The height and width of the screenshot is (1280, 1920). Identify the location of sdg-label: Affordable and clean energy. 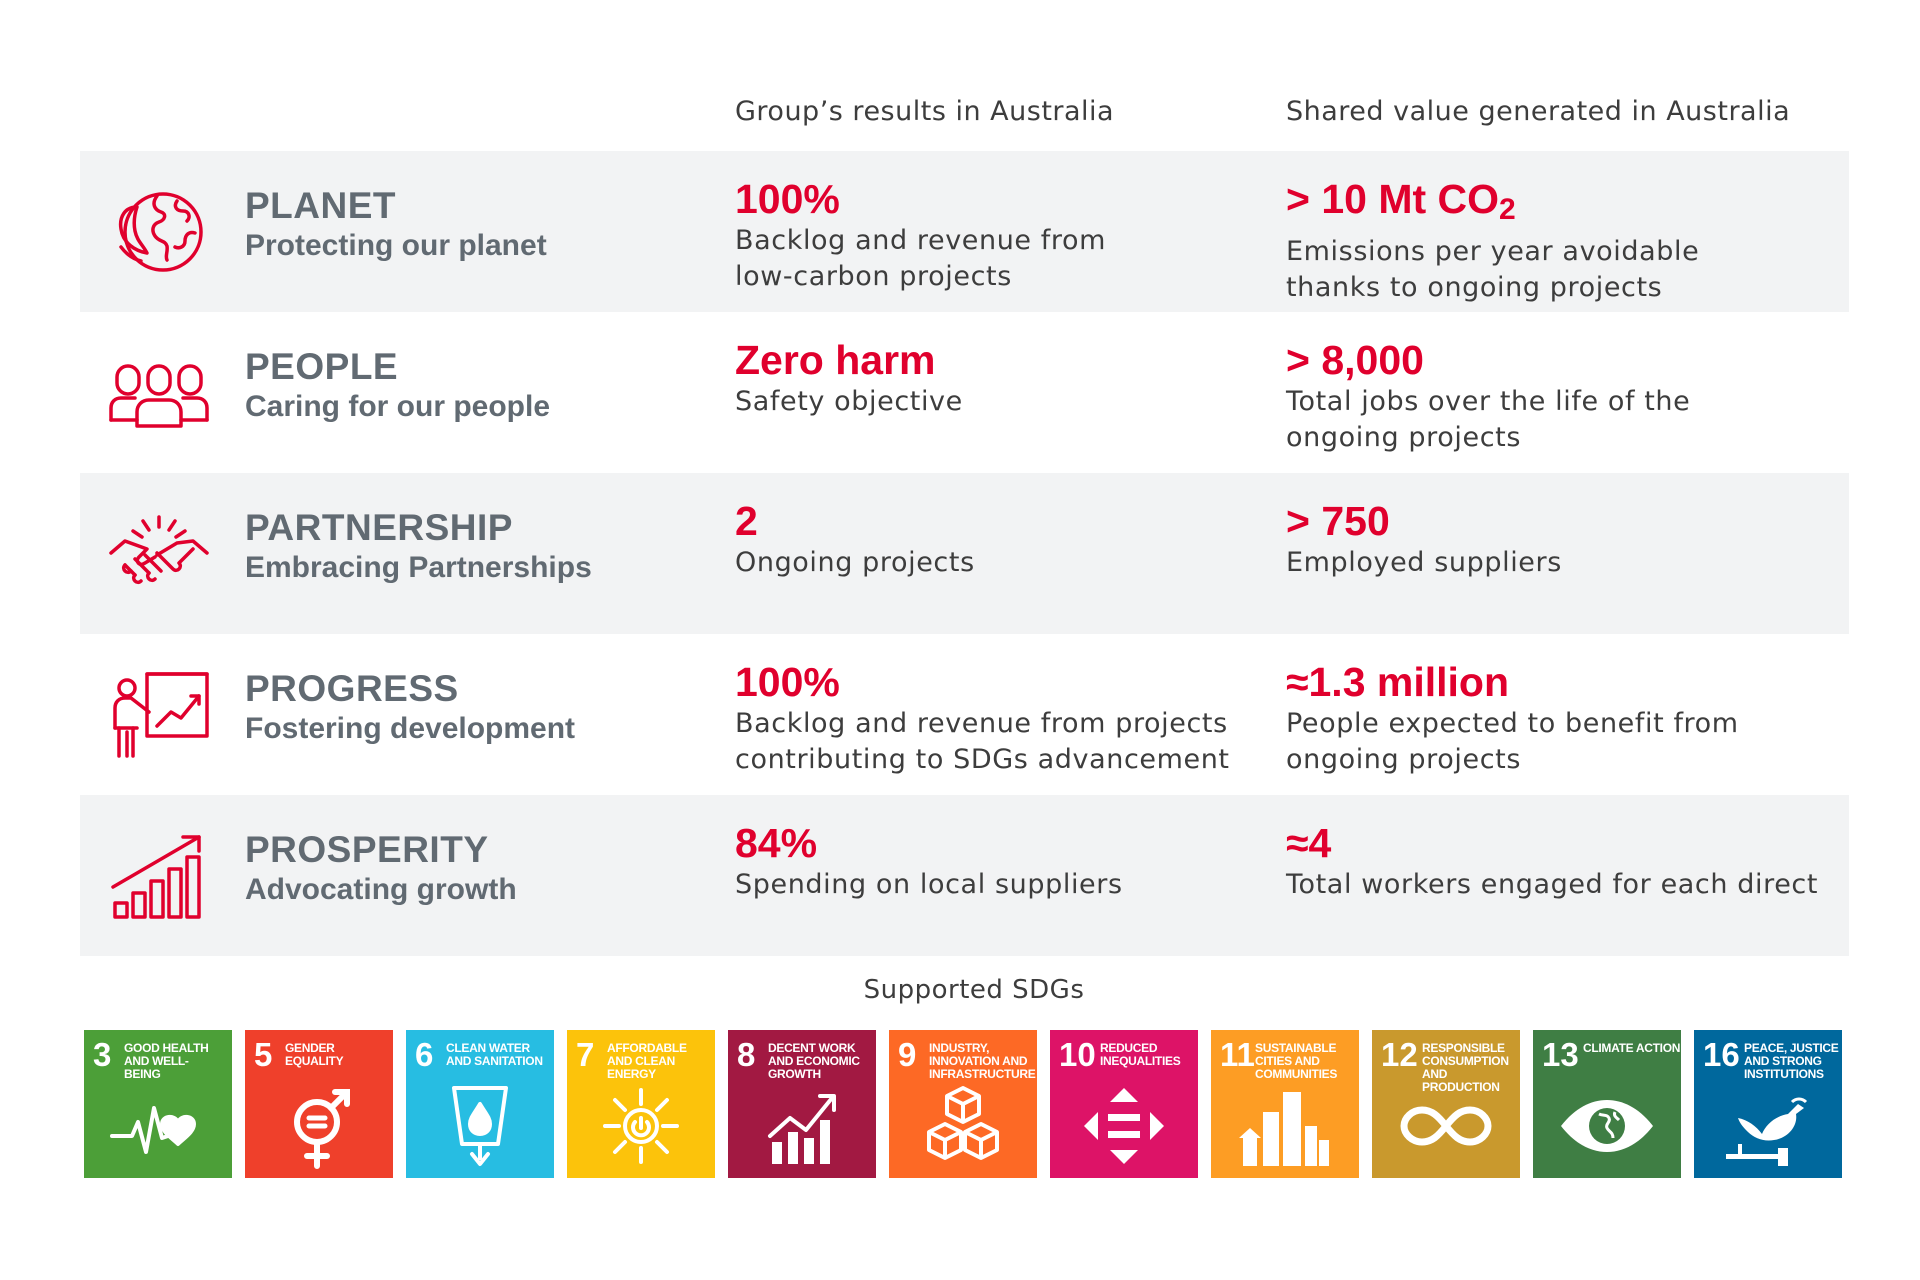
(647, 1061).